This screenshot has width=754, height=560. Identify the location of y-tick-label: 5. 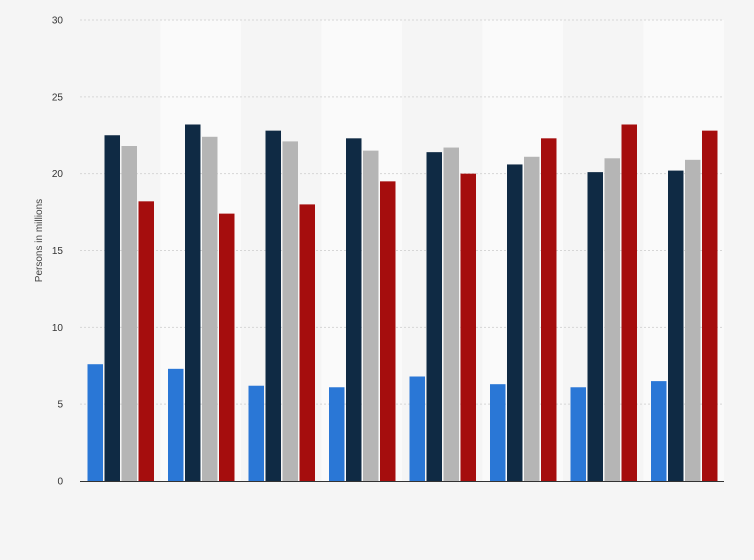
(60, 405).